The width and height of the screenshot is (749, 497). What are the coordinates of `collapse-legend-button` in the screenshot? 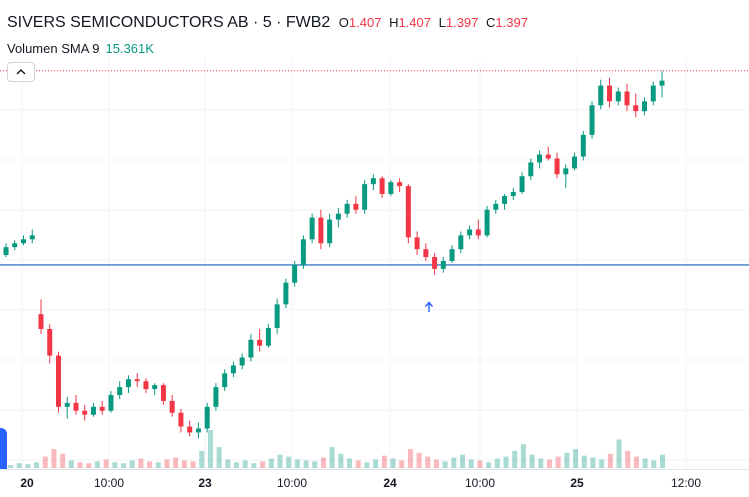 It's located at (21, 72).